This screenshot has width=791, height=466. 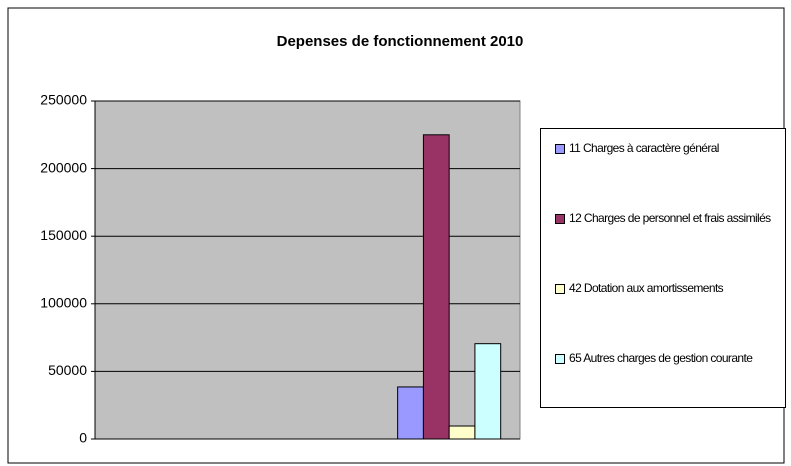 What do you see at coordinates (63, 100) in the screenshot?
I see `y-tick-label: 250000` at bounding box center [63, 100].